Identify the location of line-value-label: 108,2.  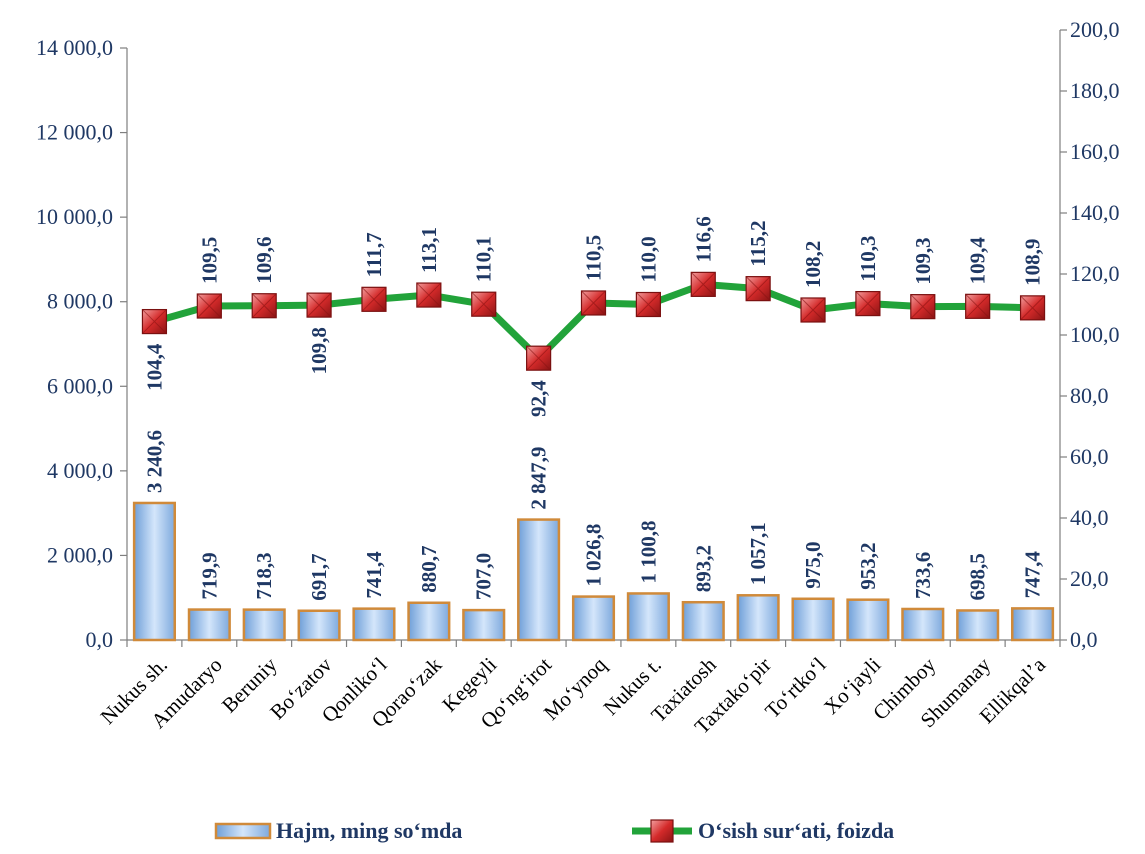
(813, 264).